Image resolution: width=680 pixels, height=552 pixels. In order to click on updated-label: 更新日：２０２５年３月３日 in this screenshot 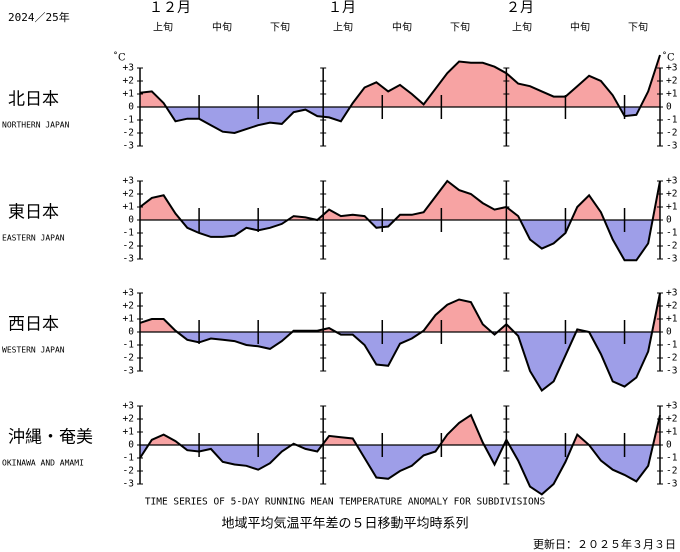, I will do `click(604, 544)`.